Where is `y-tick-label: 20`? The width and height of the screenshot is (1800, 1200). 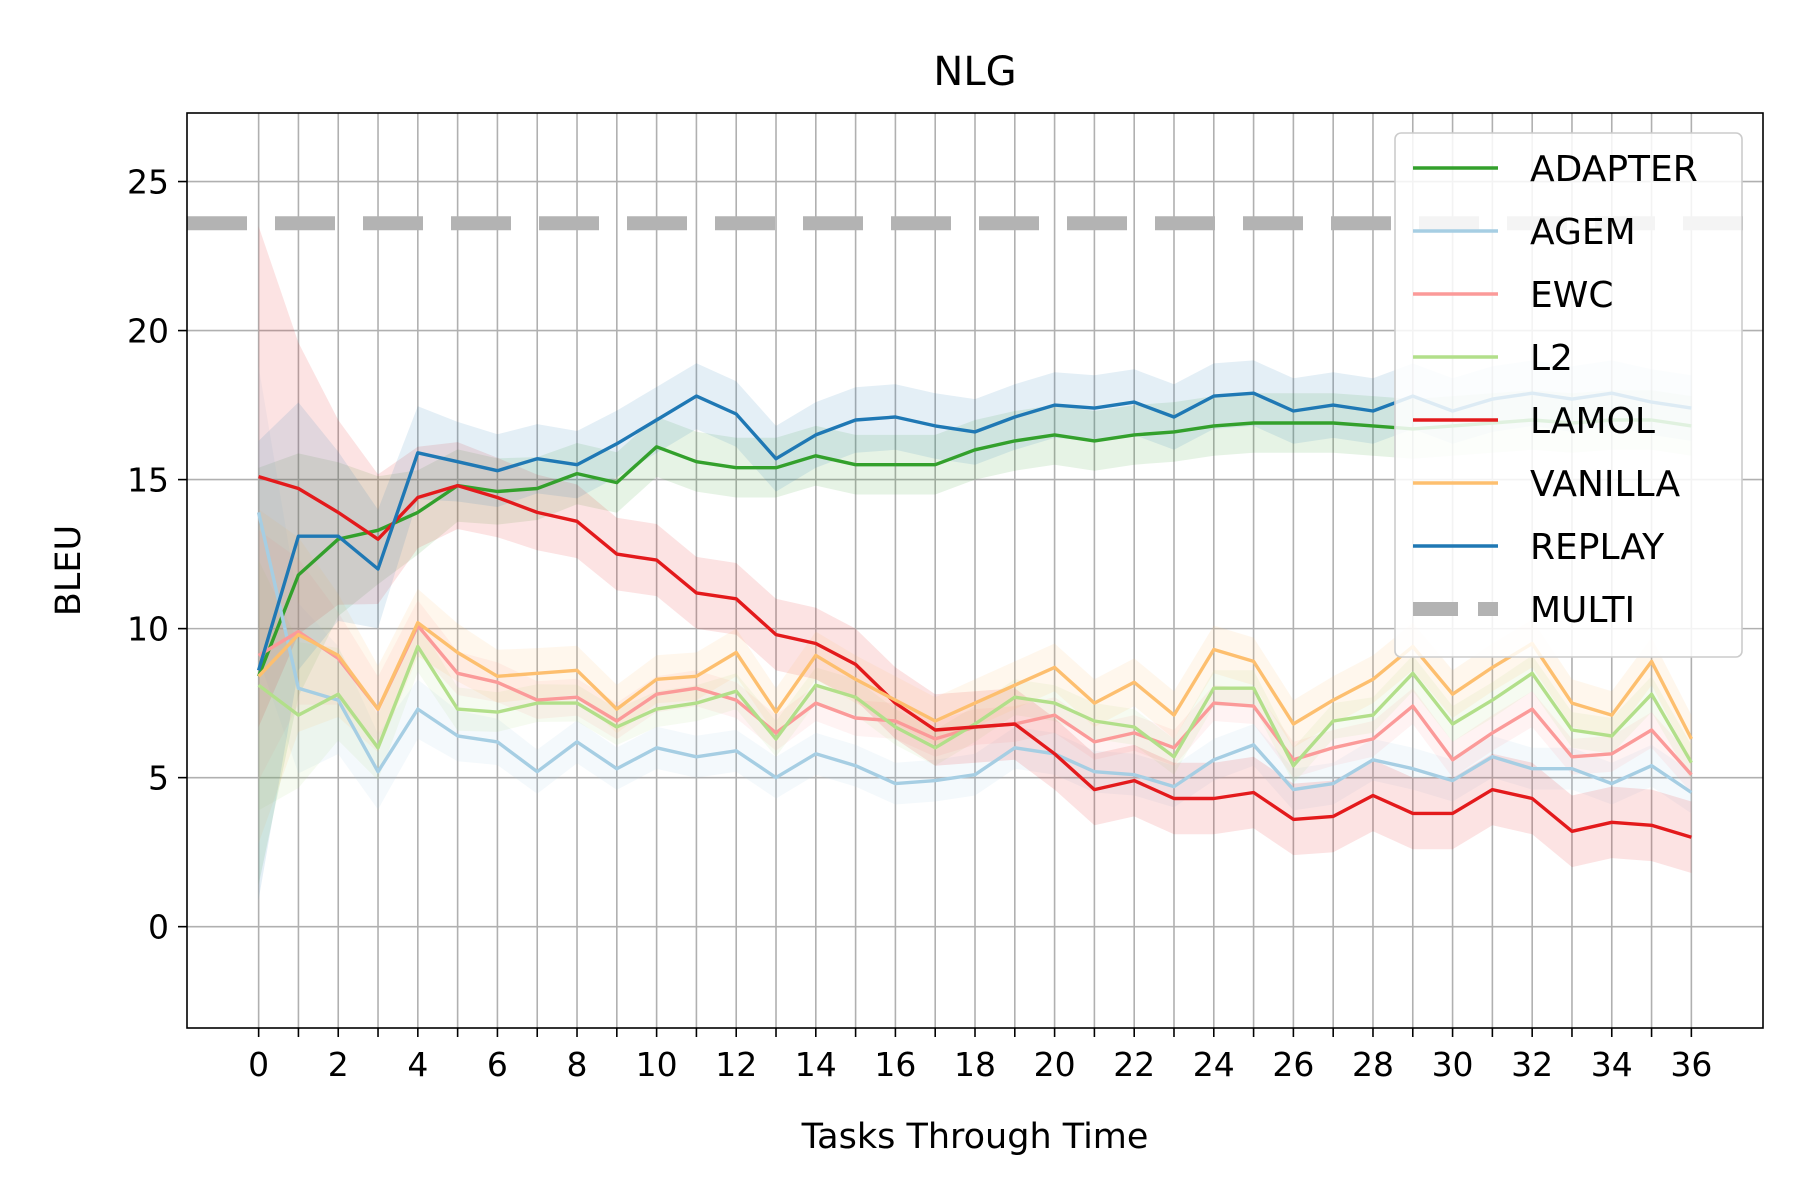 y-tick-label: 20 is located at coordinates (148, 331).